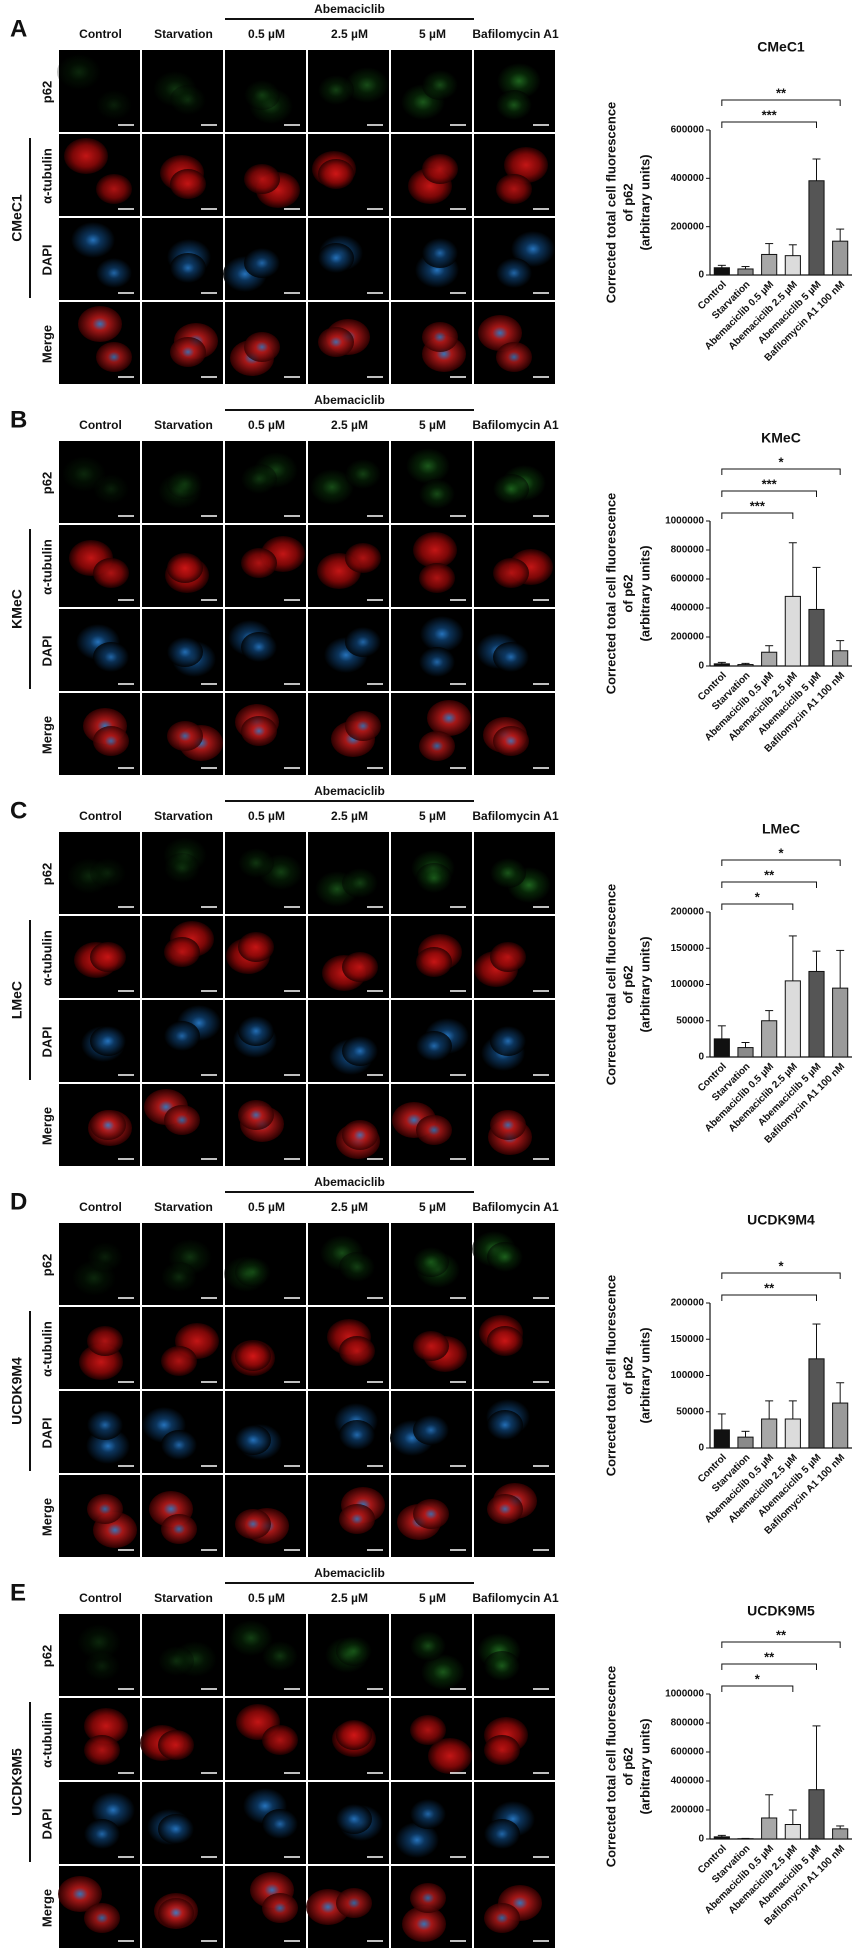 The height and width of the screenshot is (1959, 862). Describe the element at coordinates (701, 1839) in the screenshot. I see `y-tick-label: 0` at that location.